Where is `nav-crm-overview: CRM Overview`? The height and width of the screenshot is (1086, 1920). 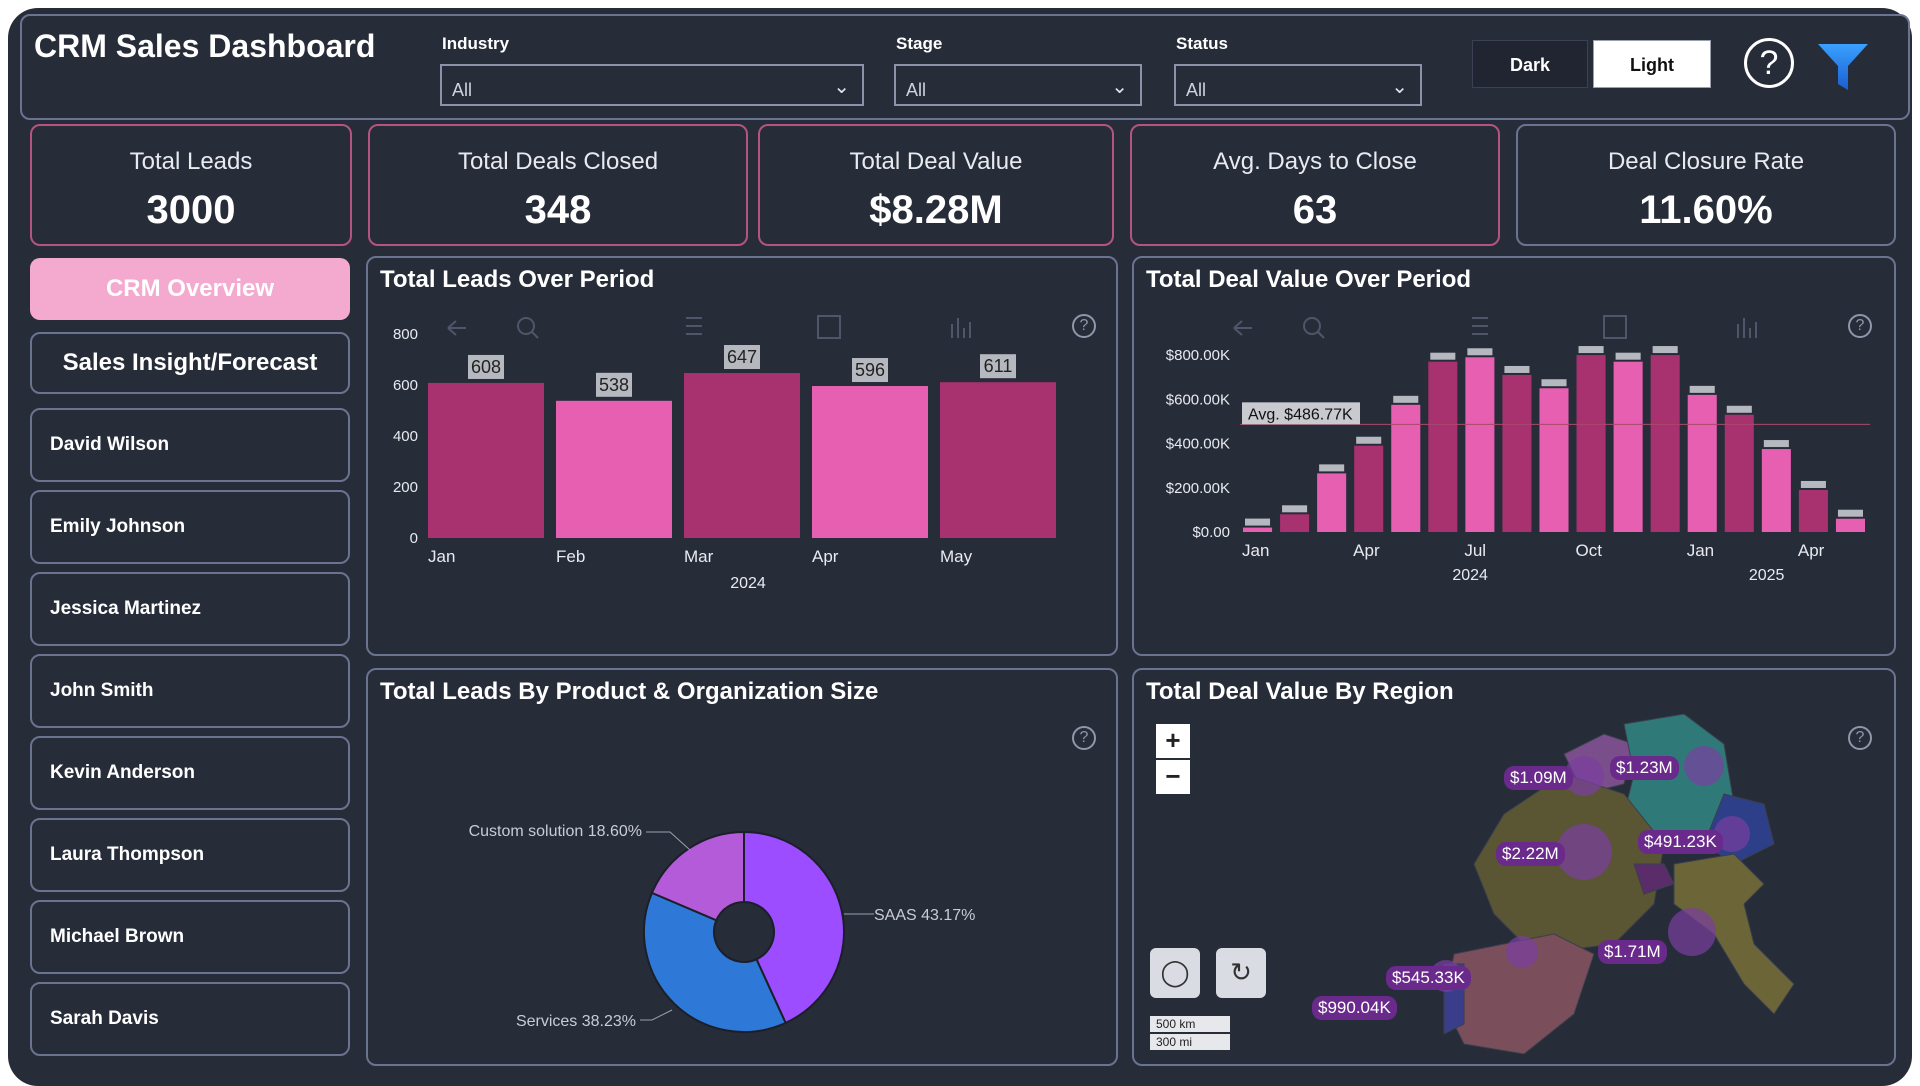 nav-crm-overview: CRM Overview is located at coordinates (190, 289).